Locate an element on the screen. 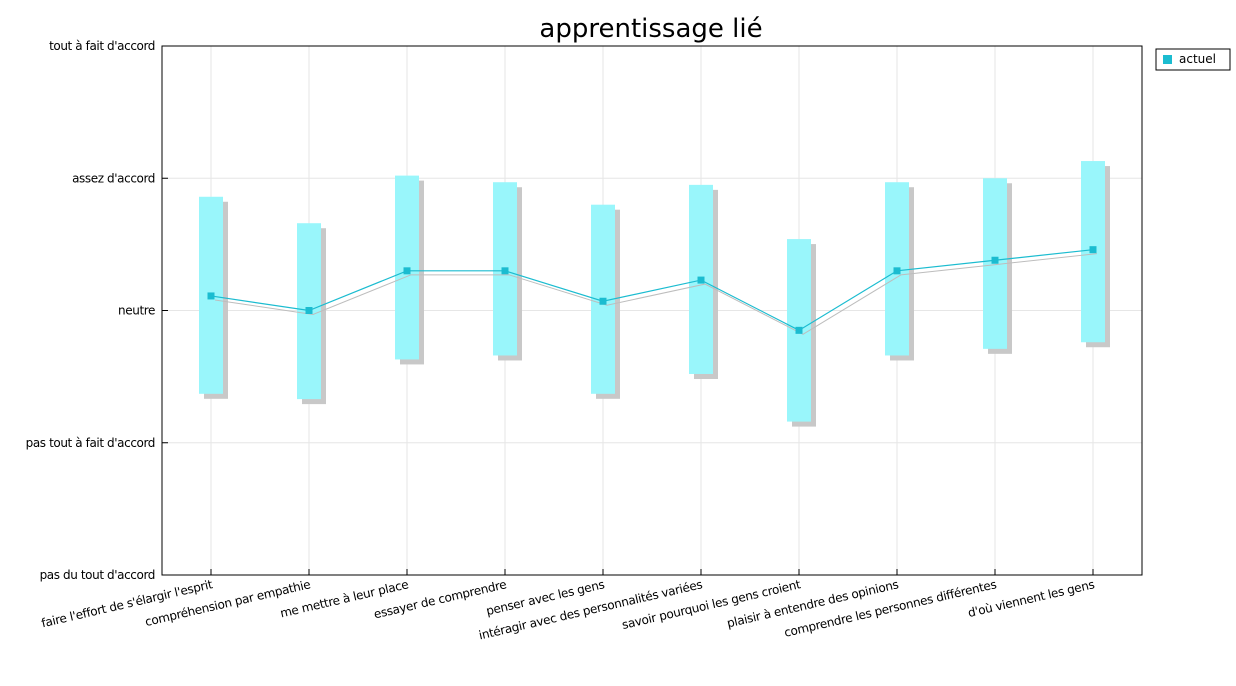 This screenshot has height=686, width=1236. y-tick-label: pas tout à fait d'accord is located at coordinates (90, 443).